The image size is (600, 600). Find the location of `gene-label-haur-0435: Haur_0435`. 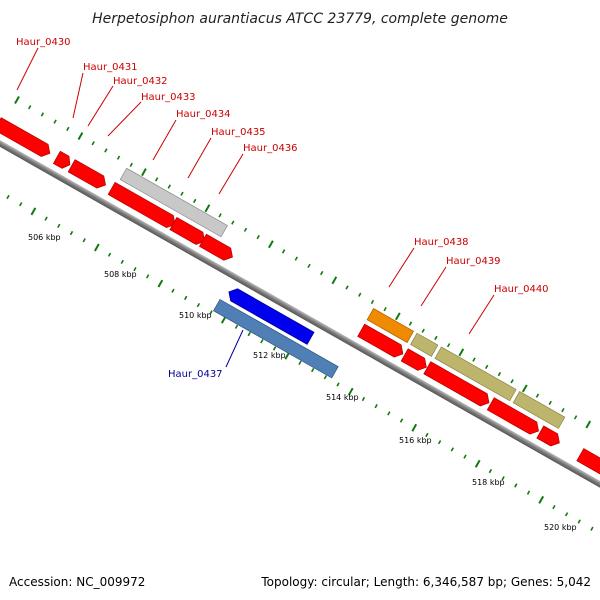

gene-label-haur-0435: Haur_0435 is located at coordinates (238, 132).